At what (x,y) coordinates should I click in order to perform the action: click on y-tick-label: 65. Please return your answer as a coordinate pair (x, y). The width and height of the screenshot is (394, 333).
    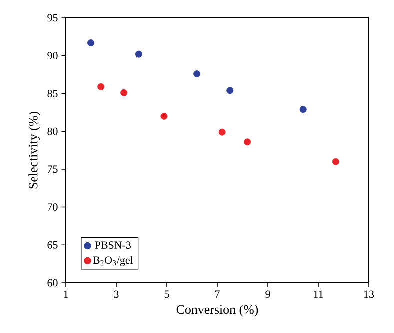
    Looking at the image, I should click on (53, 245).